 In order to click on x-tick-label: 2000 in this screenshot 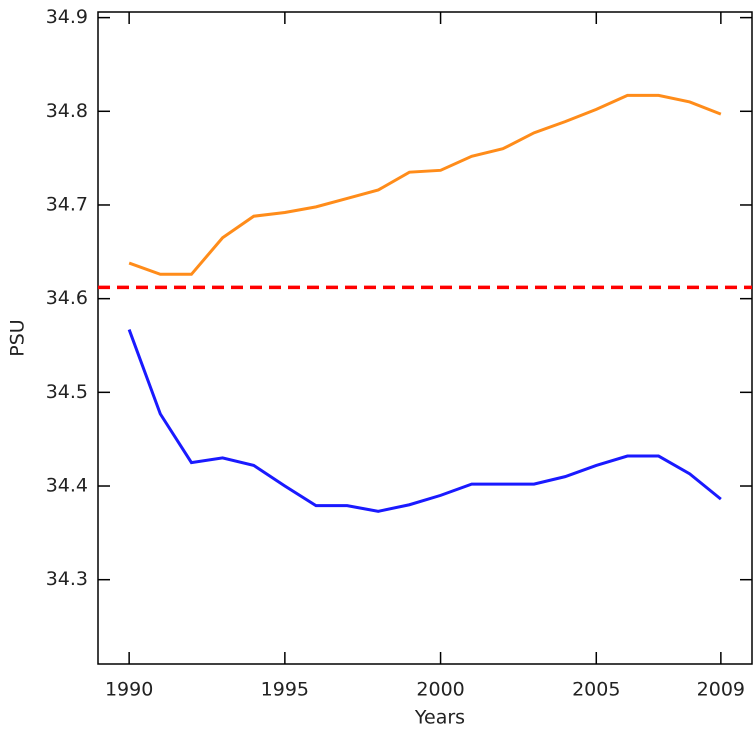, I will do `click(440, 690)`.